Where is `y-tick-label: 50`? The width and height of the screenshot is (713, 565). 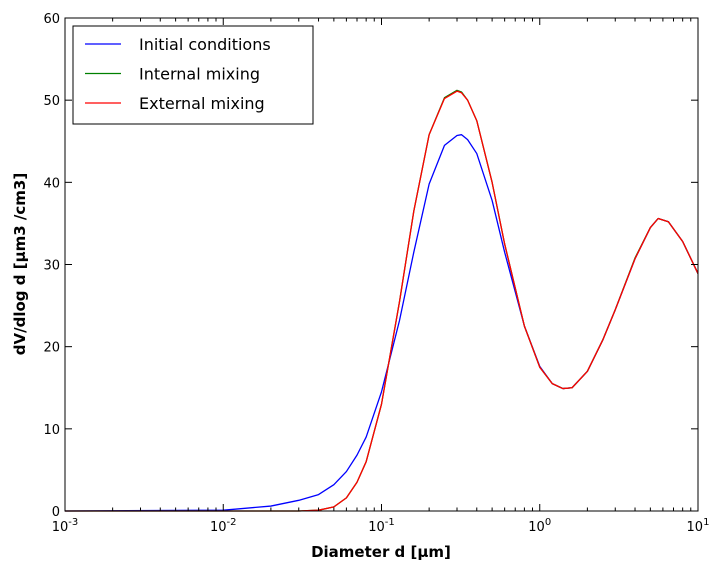
y-tick-label: 50 is located at coordinates (51, 101).